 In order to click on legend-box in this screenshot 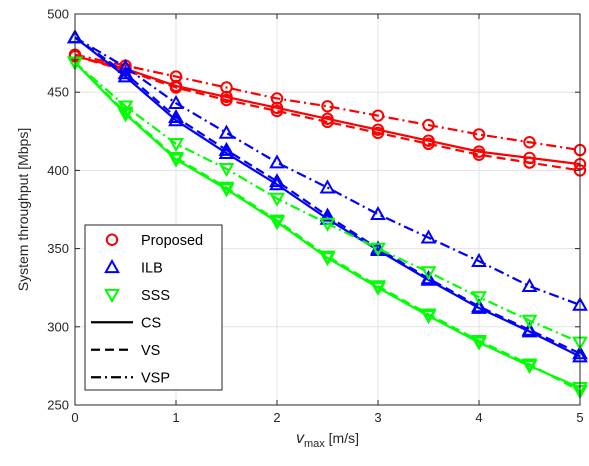, I will do `click(153, 307)`.